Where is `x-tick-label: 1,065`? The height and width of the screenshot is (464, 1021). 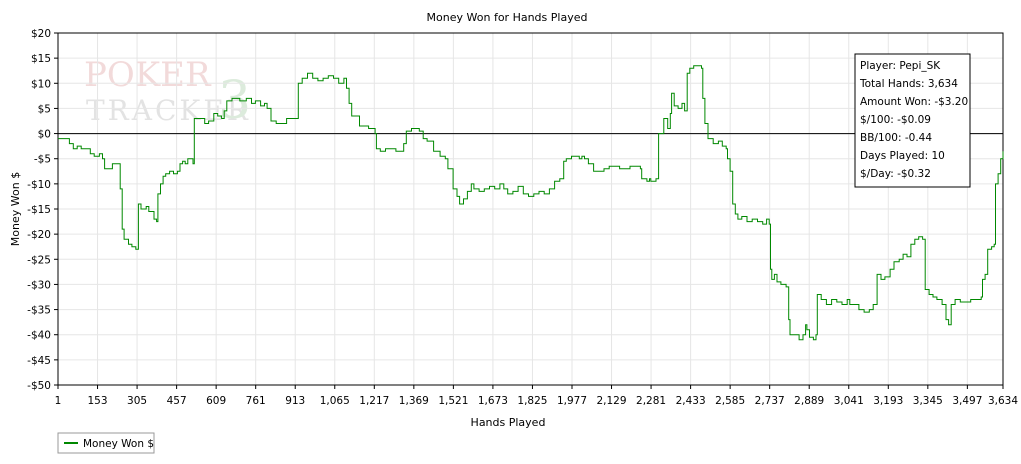
x-tick-label: 1,065 is located at coordinates (335, 401).